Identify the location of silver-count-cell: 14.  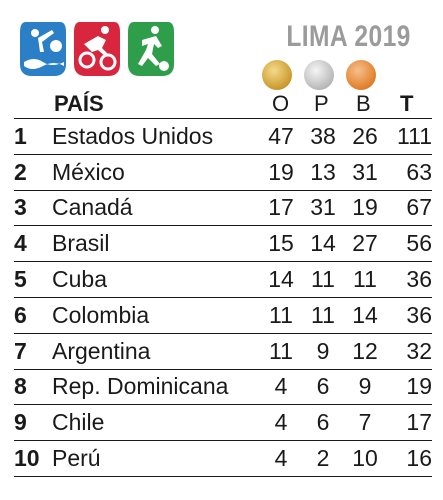
(323, 244).